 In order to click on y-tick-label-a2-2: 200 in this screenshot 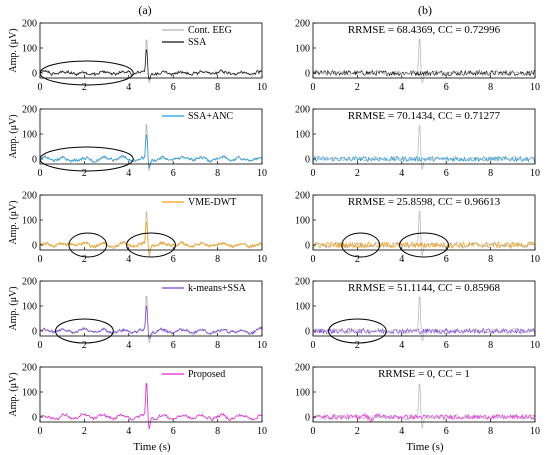, I will do `click(29, 110)`.